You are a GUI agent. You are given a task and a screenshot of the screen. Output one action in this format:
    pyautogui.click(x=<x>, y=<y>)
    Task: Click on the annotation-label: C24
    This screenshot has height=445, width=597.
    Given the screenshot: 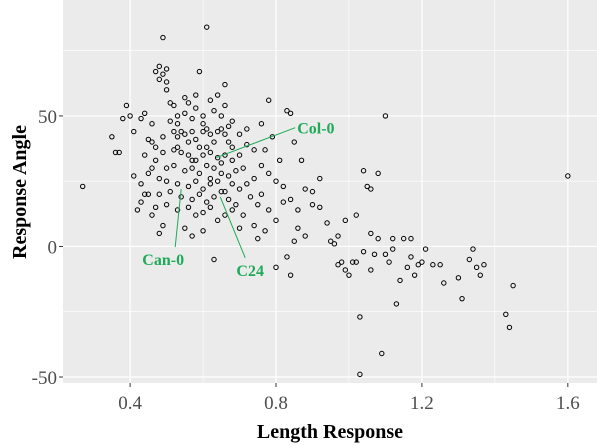 What is the action you would take?
    pyautogui.click(x=250, y=271)
    